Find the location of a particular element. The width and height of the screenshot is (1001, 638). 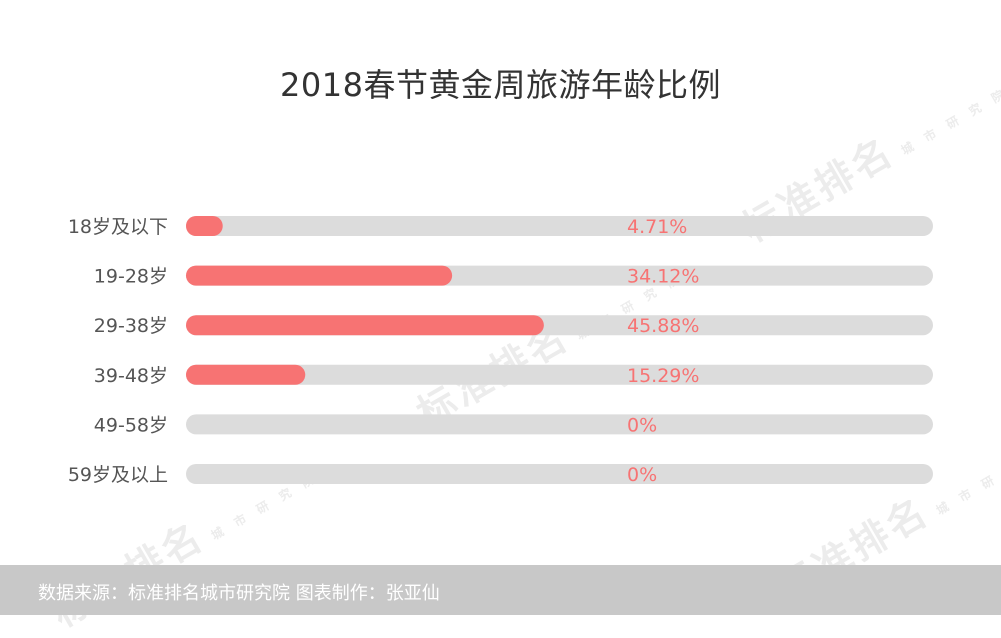

value-label: 34.12% is located at coordinates (663, 277).